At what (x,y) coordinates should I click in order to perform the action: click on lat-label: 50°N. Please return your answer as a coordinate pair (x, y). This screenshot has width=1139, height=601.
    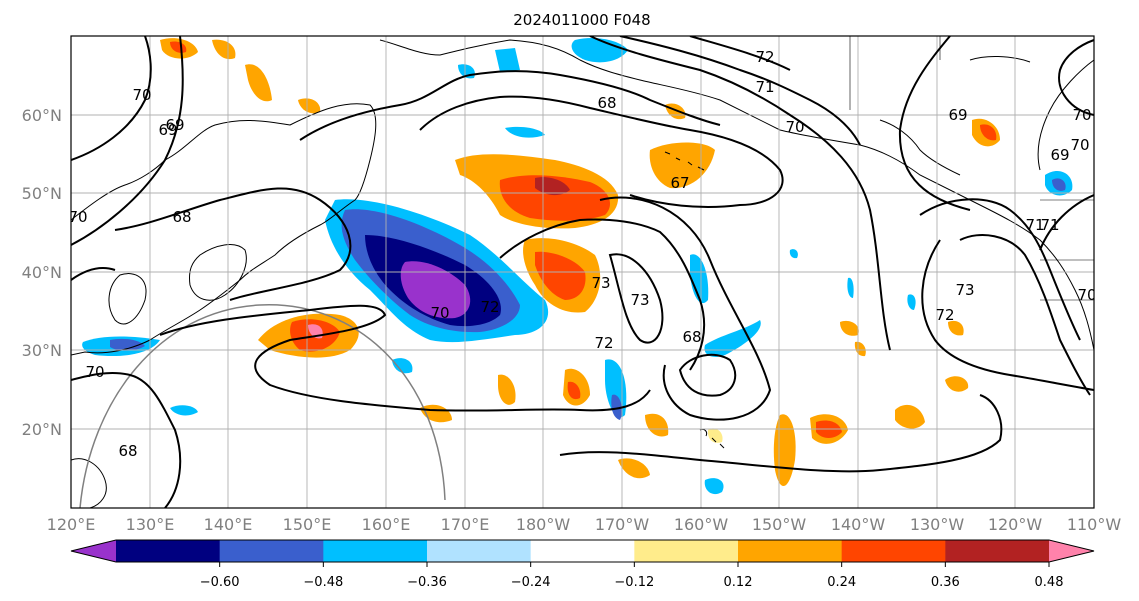
    Looking at the image, I should click on (42, 193).